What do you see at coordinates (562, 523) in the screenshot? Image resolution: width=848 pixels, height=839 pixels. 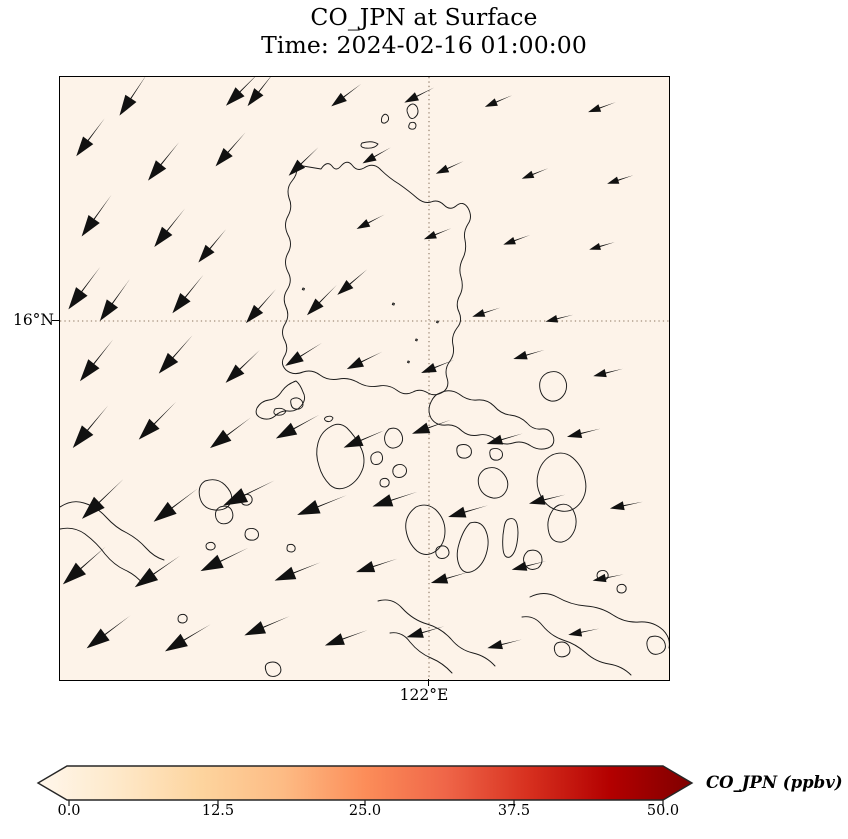 I see `coast-leyte` at bounding box center [562, 523].